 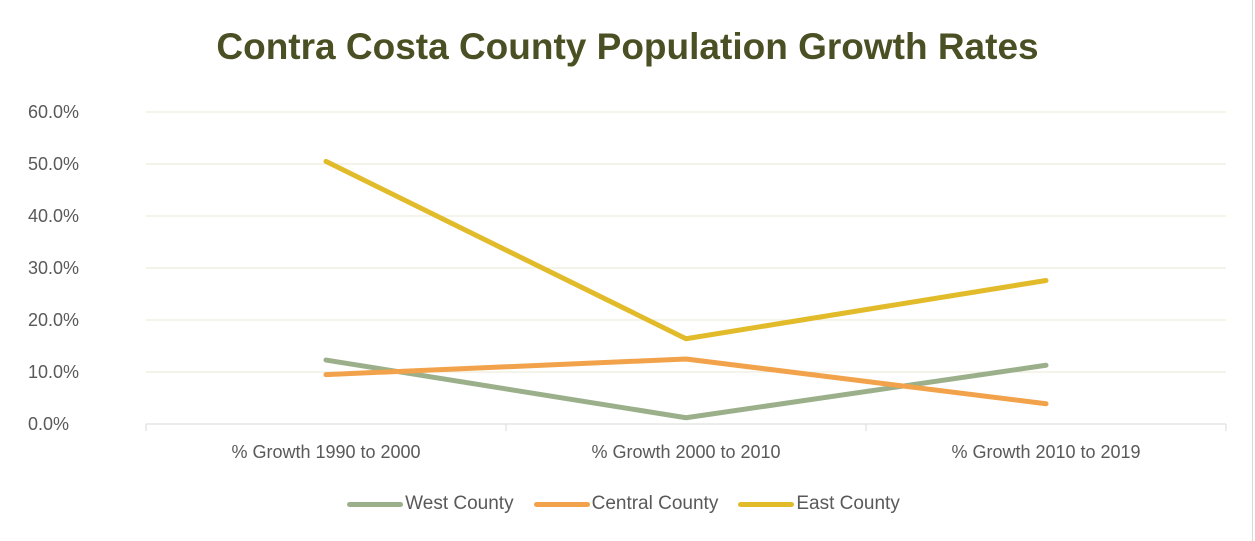 I want to click on legend-label: West County, so click(x=459, y=503).